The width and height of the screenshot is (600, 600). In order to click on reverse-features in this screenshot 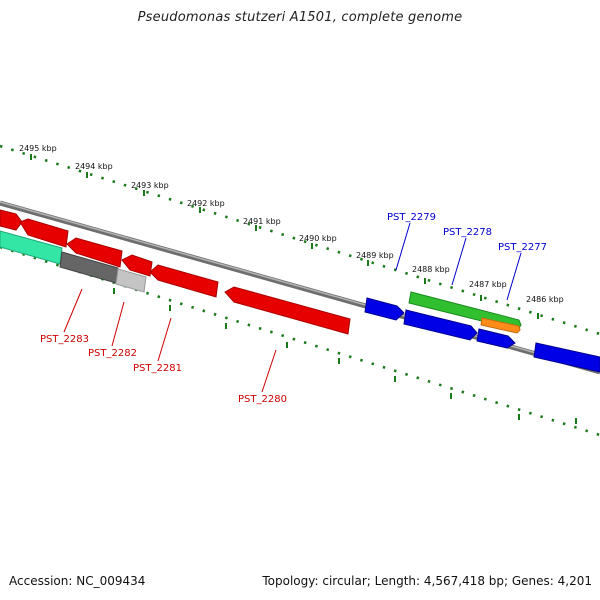, I will do `click(175, 272)`.